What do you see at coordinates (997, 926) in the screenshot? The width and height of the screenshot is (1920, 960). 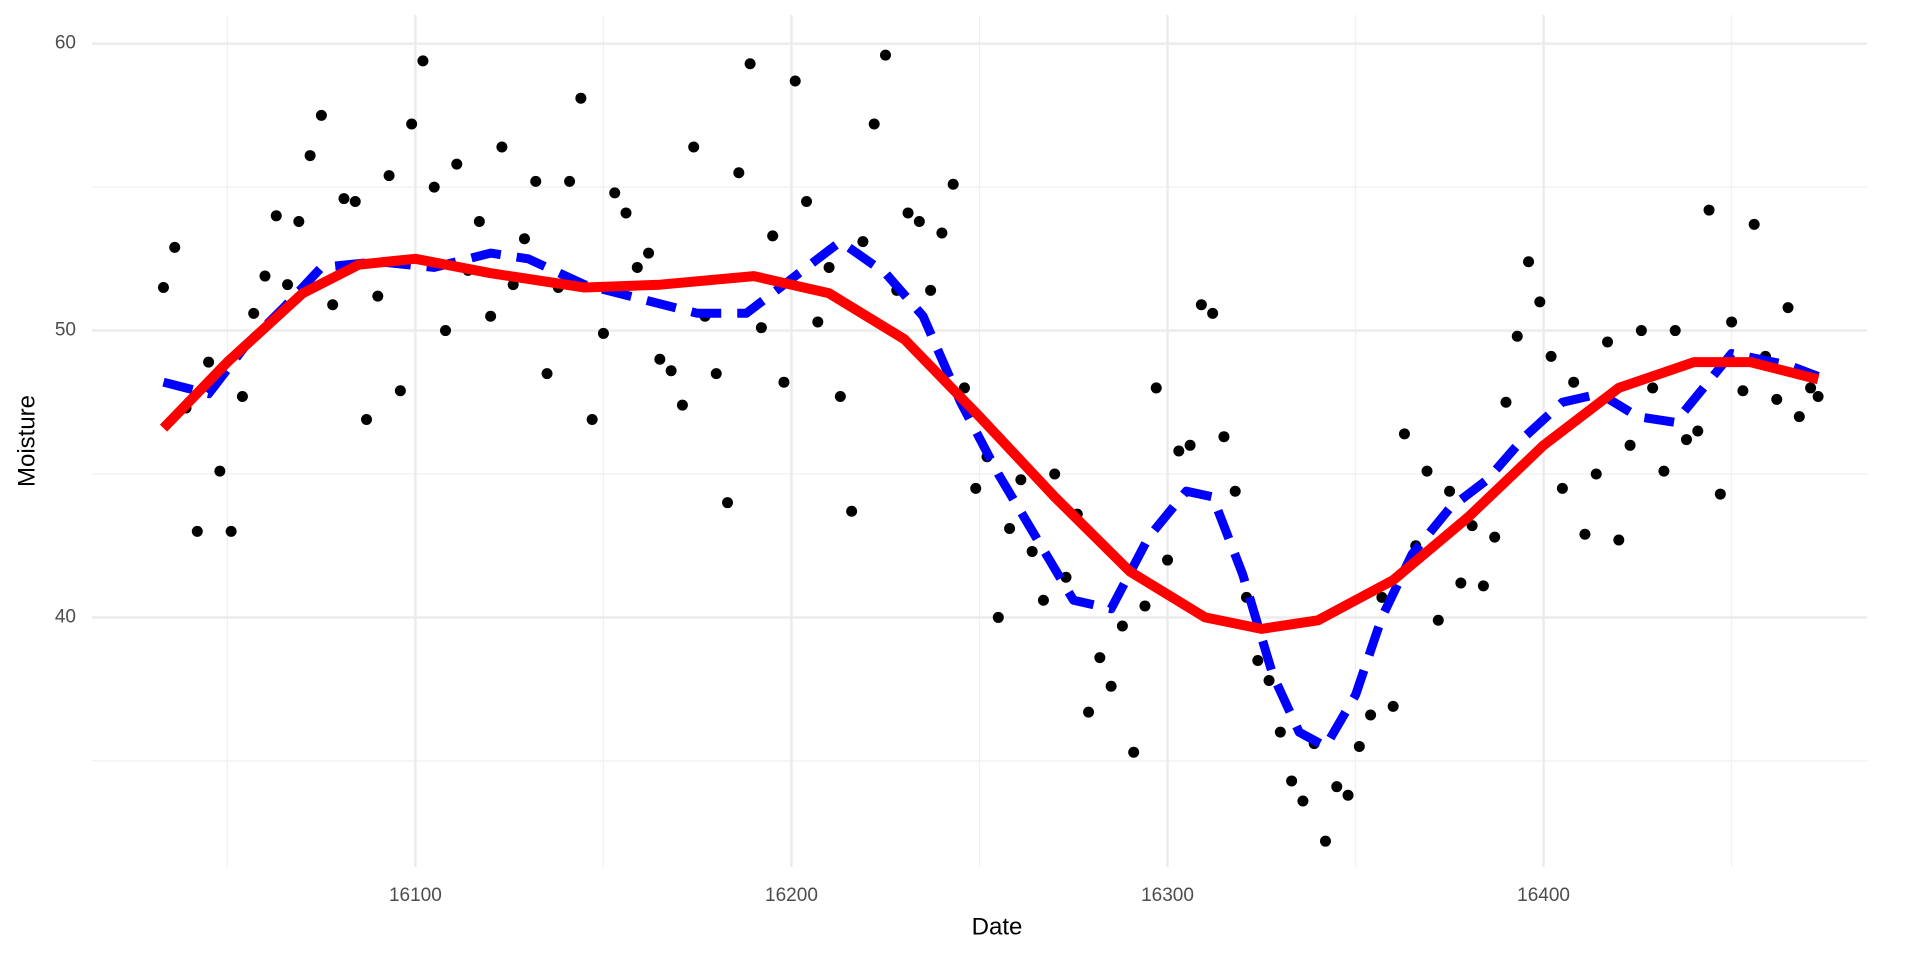 I see `x-axis-title: Date` at bounding box center [997, 926].